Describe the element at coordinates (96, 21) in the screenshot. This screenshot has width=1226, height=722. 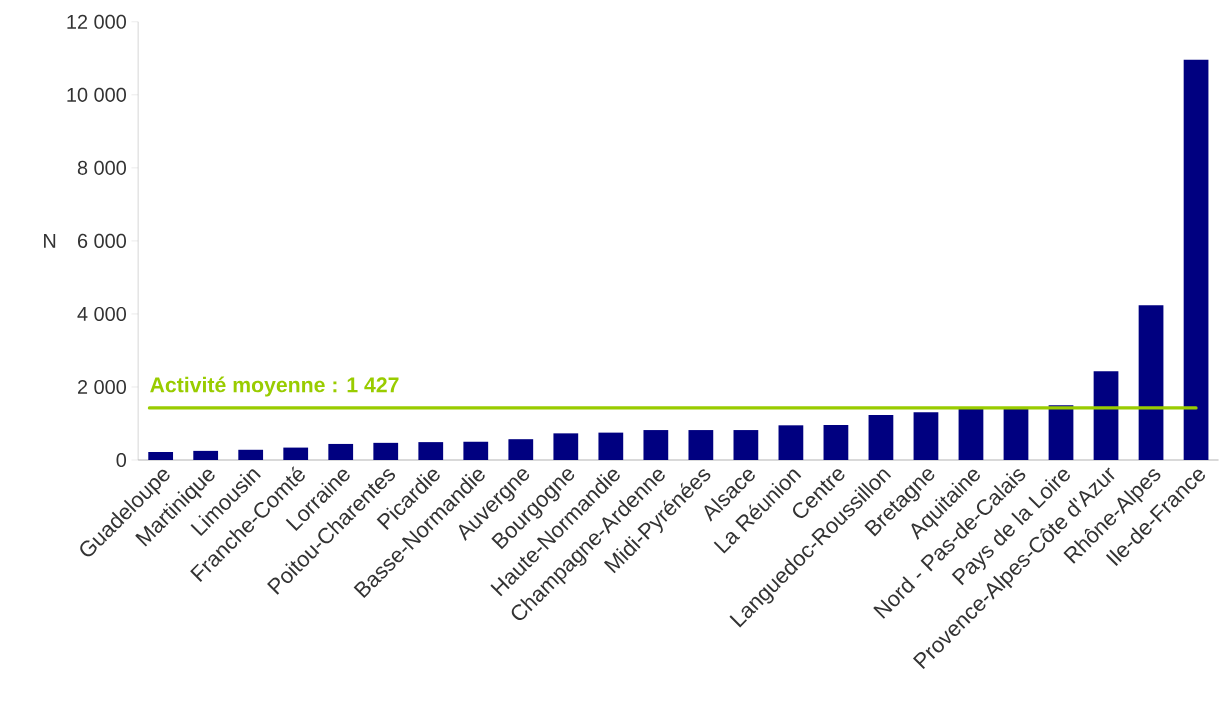
I see `y-tick-label: 12 000` at that location.